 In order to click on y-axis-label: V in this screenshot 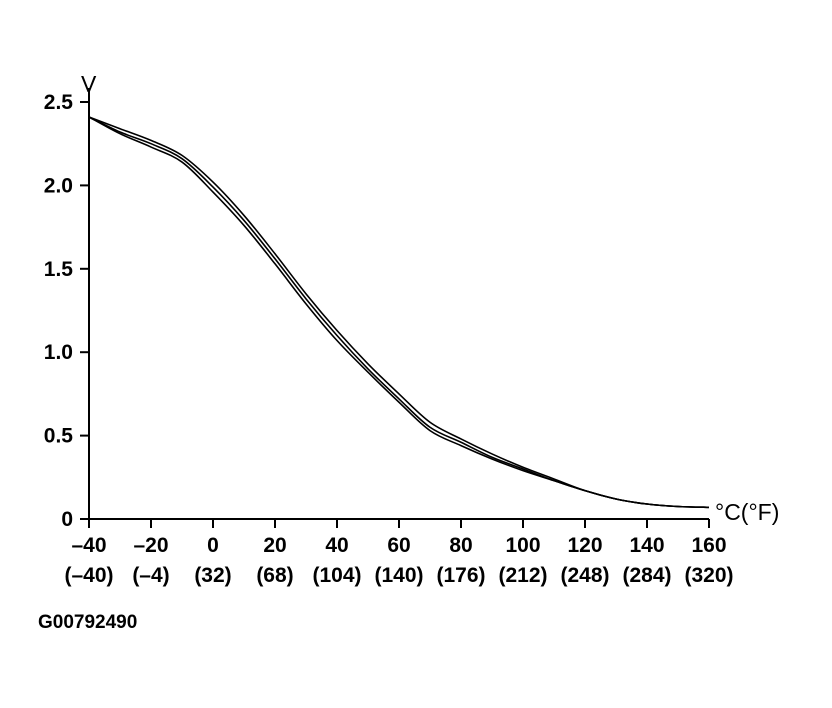, I will do `click(89, 84)`.